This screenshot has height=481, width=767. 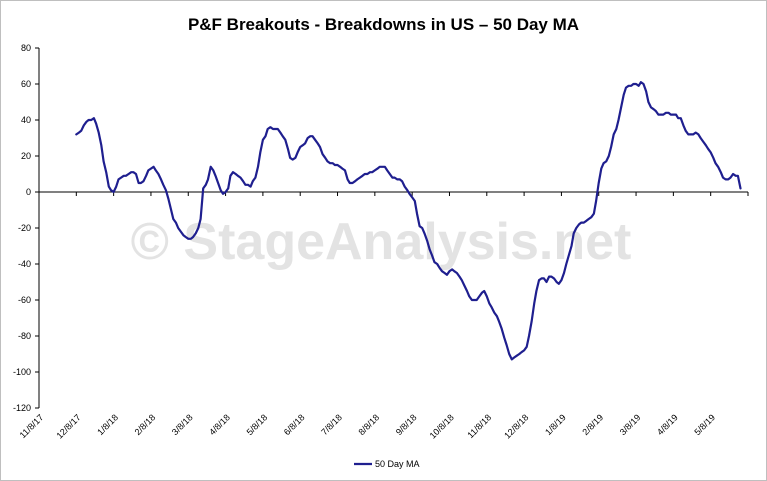 What do you see at coordinates (397, 464) in the screenshot?
I see `legend-label: 50 Day MA` at bounding box center [397, 464].